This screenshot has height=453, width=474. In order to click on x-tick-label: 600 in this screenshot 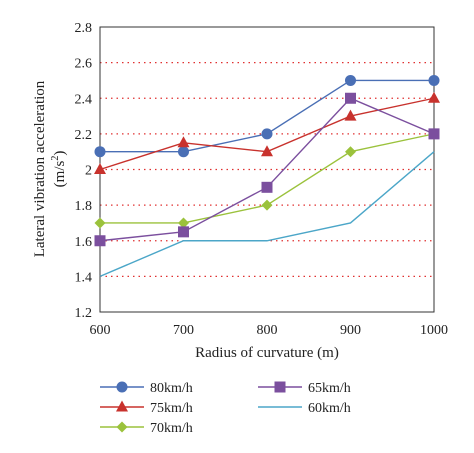, I will do `click(100, 330)`.